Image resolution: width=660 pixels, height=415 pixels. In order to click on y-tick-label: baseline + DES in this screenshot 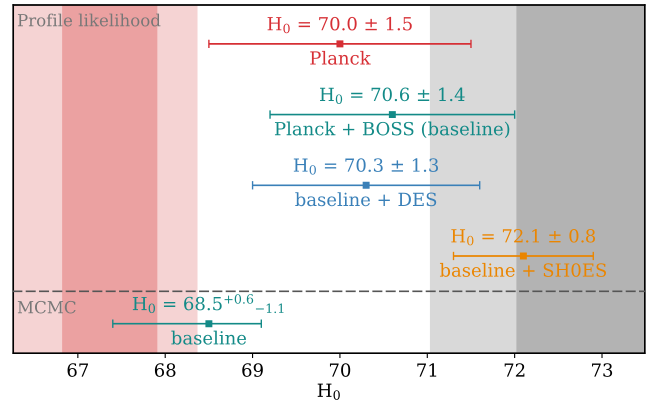, I will do `click(365, 199)`.